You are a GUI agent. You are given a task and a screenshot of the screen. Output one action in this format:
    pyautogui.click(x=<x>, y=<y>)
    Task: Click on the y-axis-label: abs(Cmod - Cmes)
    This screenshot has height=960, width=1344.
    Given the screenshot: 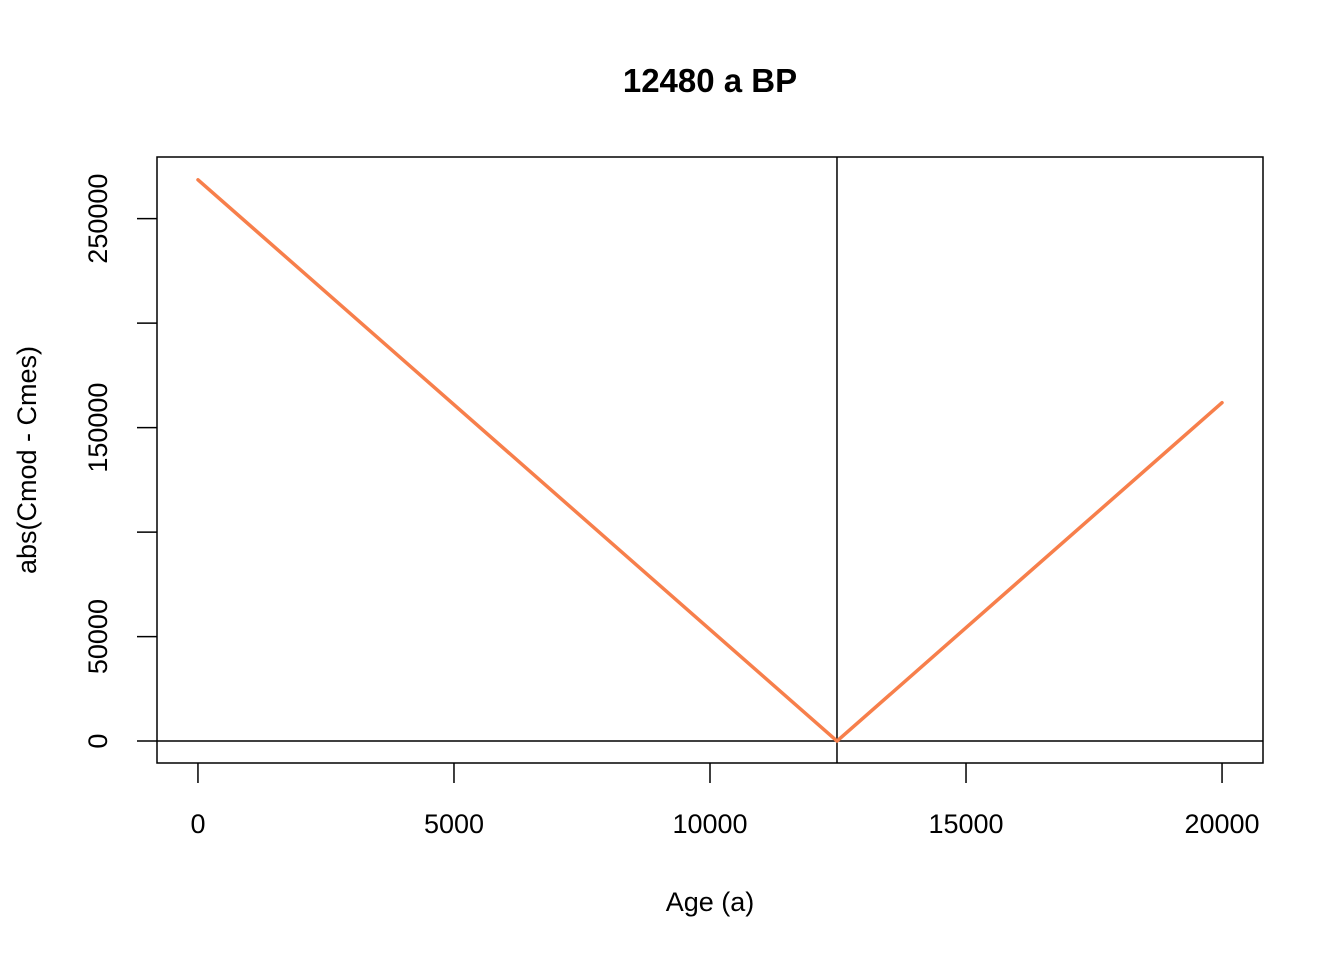 What is the action you would take?
    pyautogui.click(x=27, y=460)
    